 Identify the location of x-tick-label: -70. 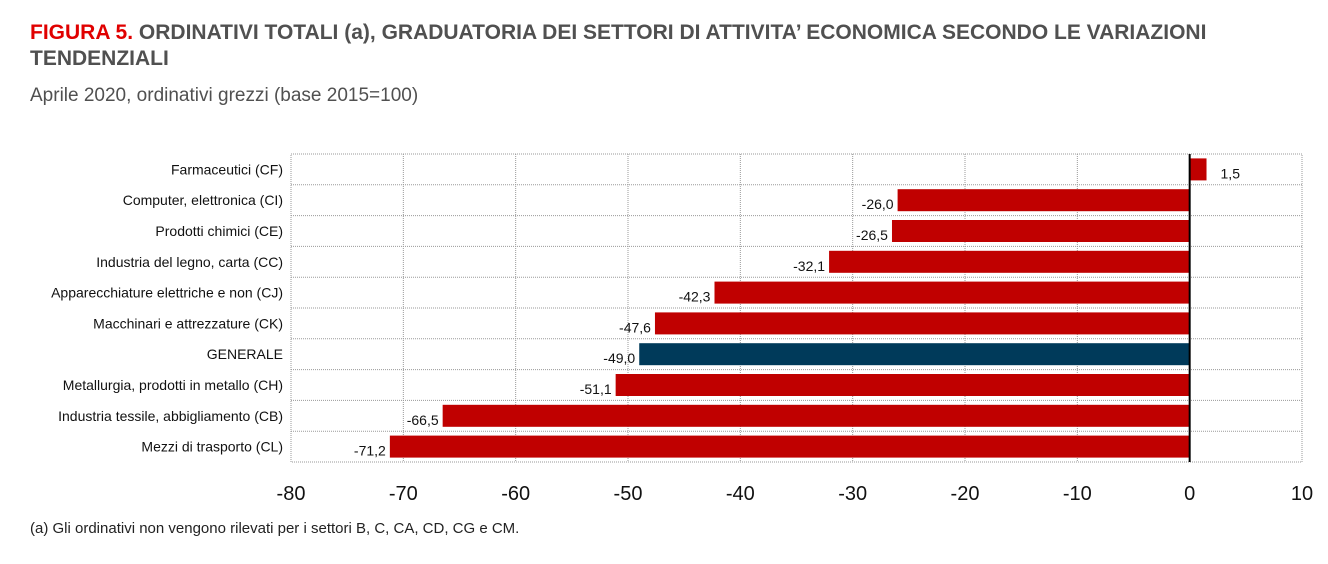
(403, 494).